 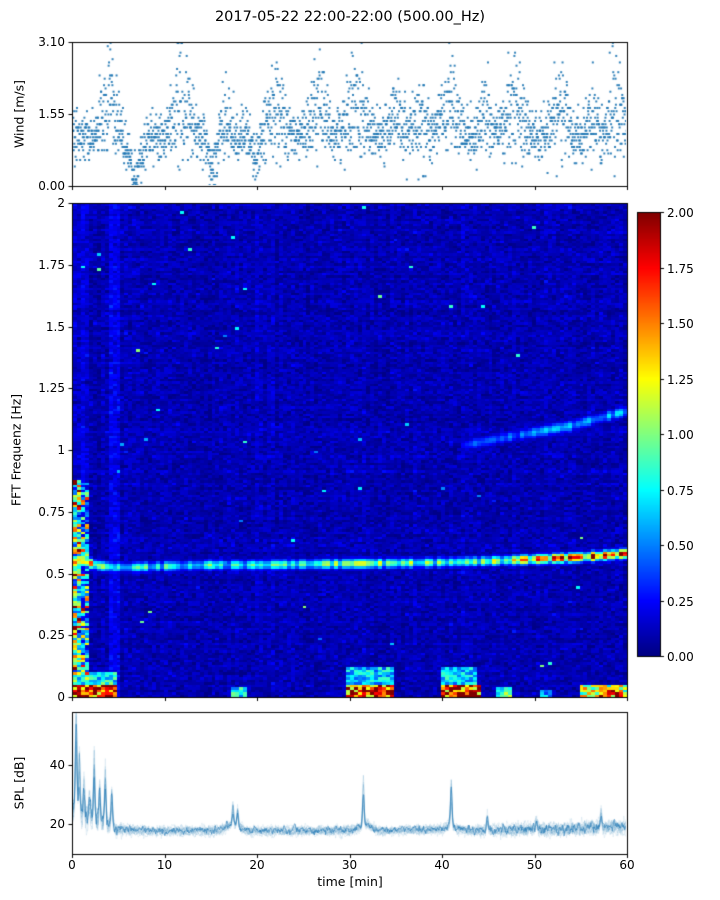 I want to click on tick-label: 2.00, so click(x=680, y=212).